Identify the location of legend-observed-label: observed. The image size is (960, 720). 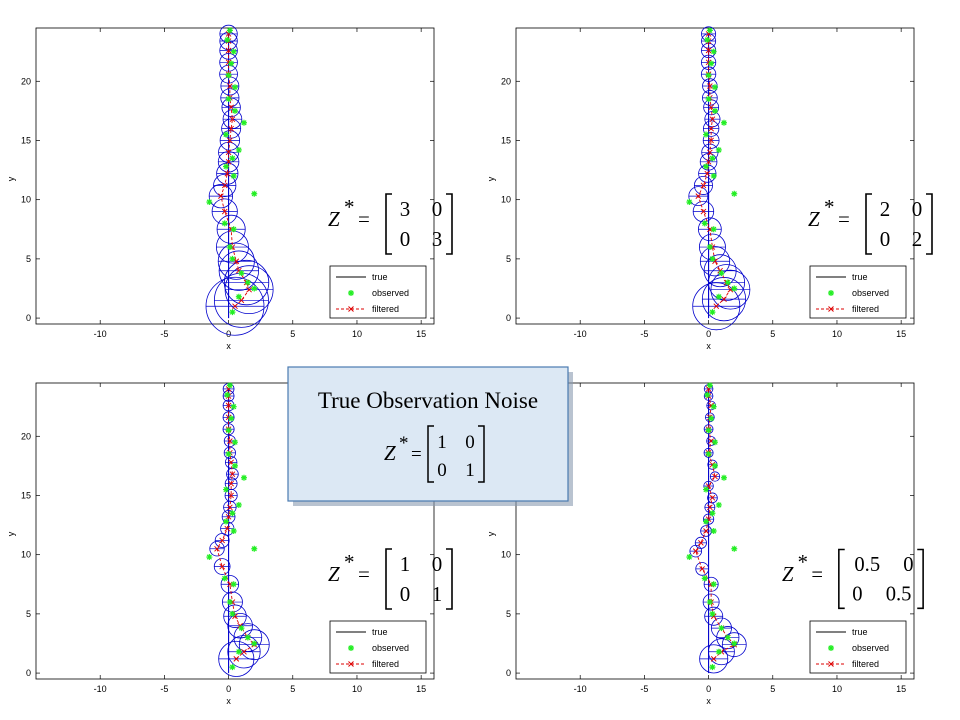
(390, 293).